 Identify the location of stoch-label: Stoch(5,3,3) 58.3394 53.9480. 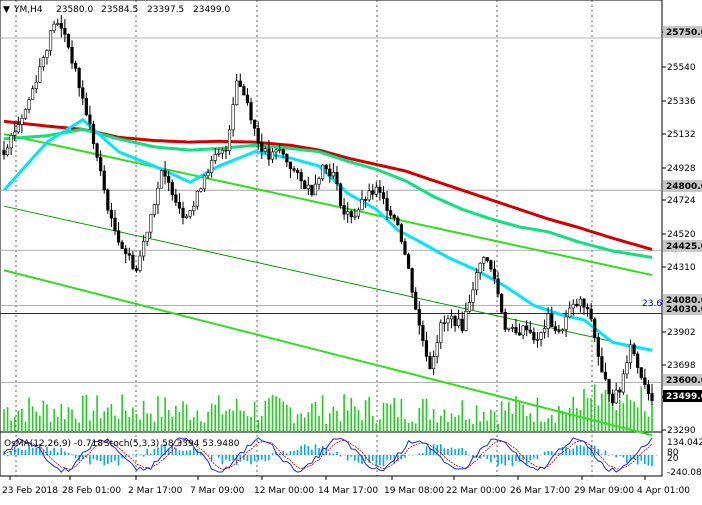
(172, 444).